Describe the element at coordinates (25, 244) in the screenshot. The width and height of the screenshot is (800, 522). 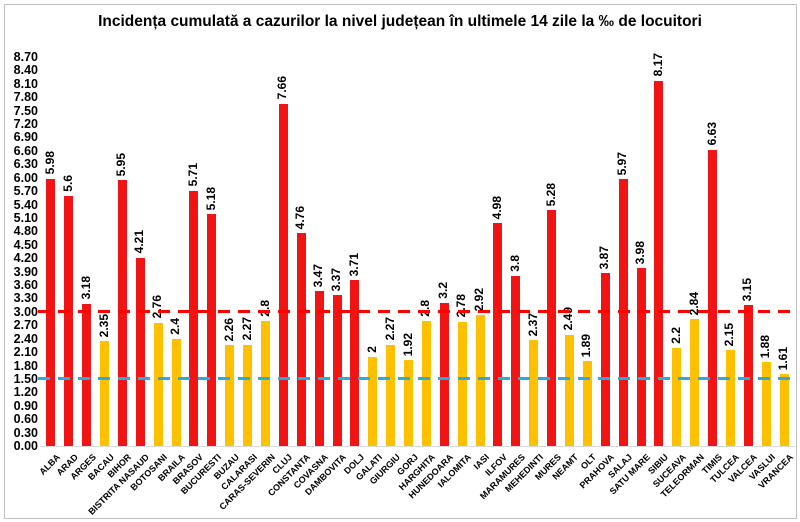
I see `y-axis-tick-label: 4.50` at that location.